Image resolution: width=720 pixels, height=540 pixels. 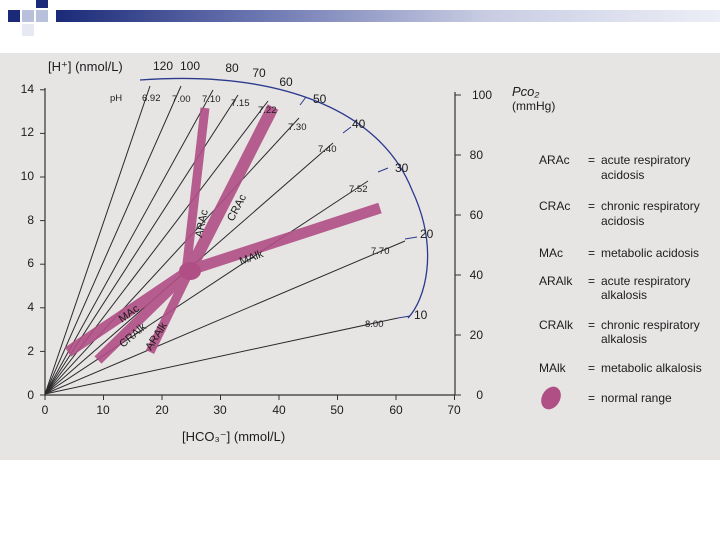 What do you see at coordinates (28, 89) in the screenshot?
I see `left-tick-label: 14` at bounding box center [28, 89].